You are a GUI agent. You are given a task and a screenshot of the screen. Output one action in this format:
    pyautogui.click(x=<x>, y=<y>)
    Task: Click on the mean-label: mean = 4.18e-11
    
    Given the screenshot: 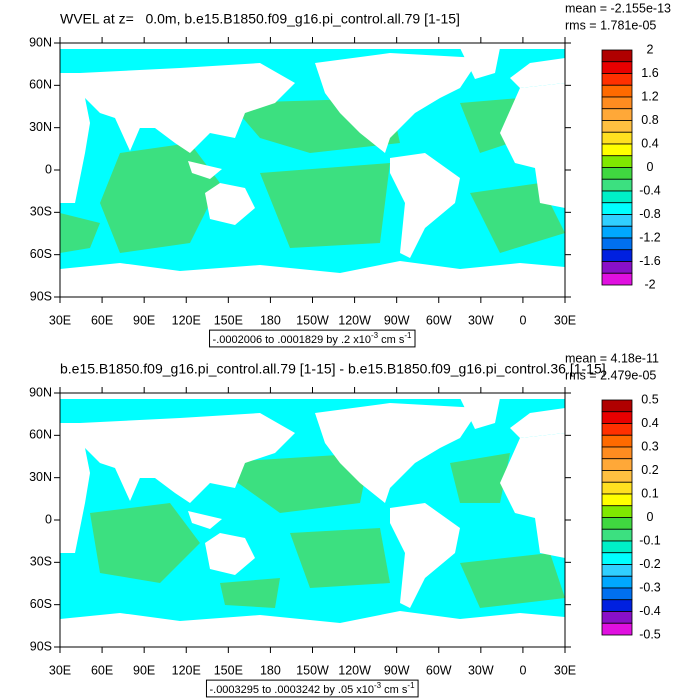 What is the action you would take?
    pyautogui.click(x=612, y=358)
    